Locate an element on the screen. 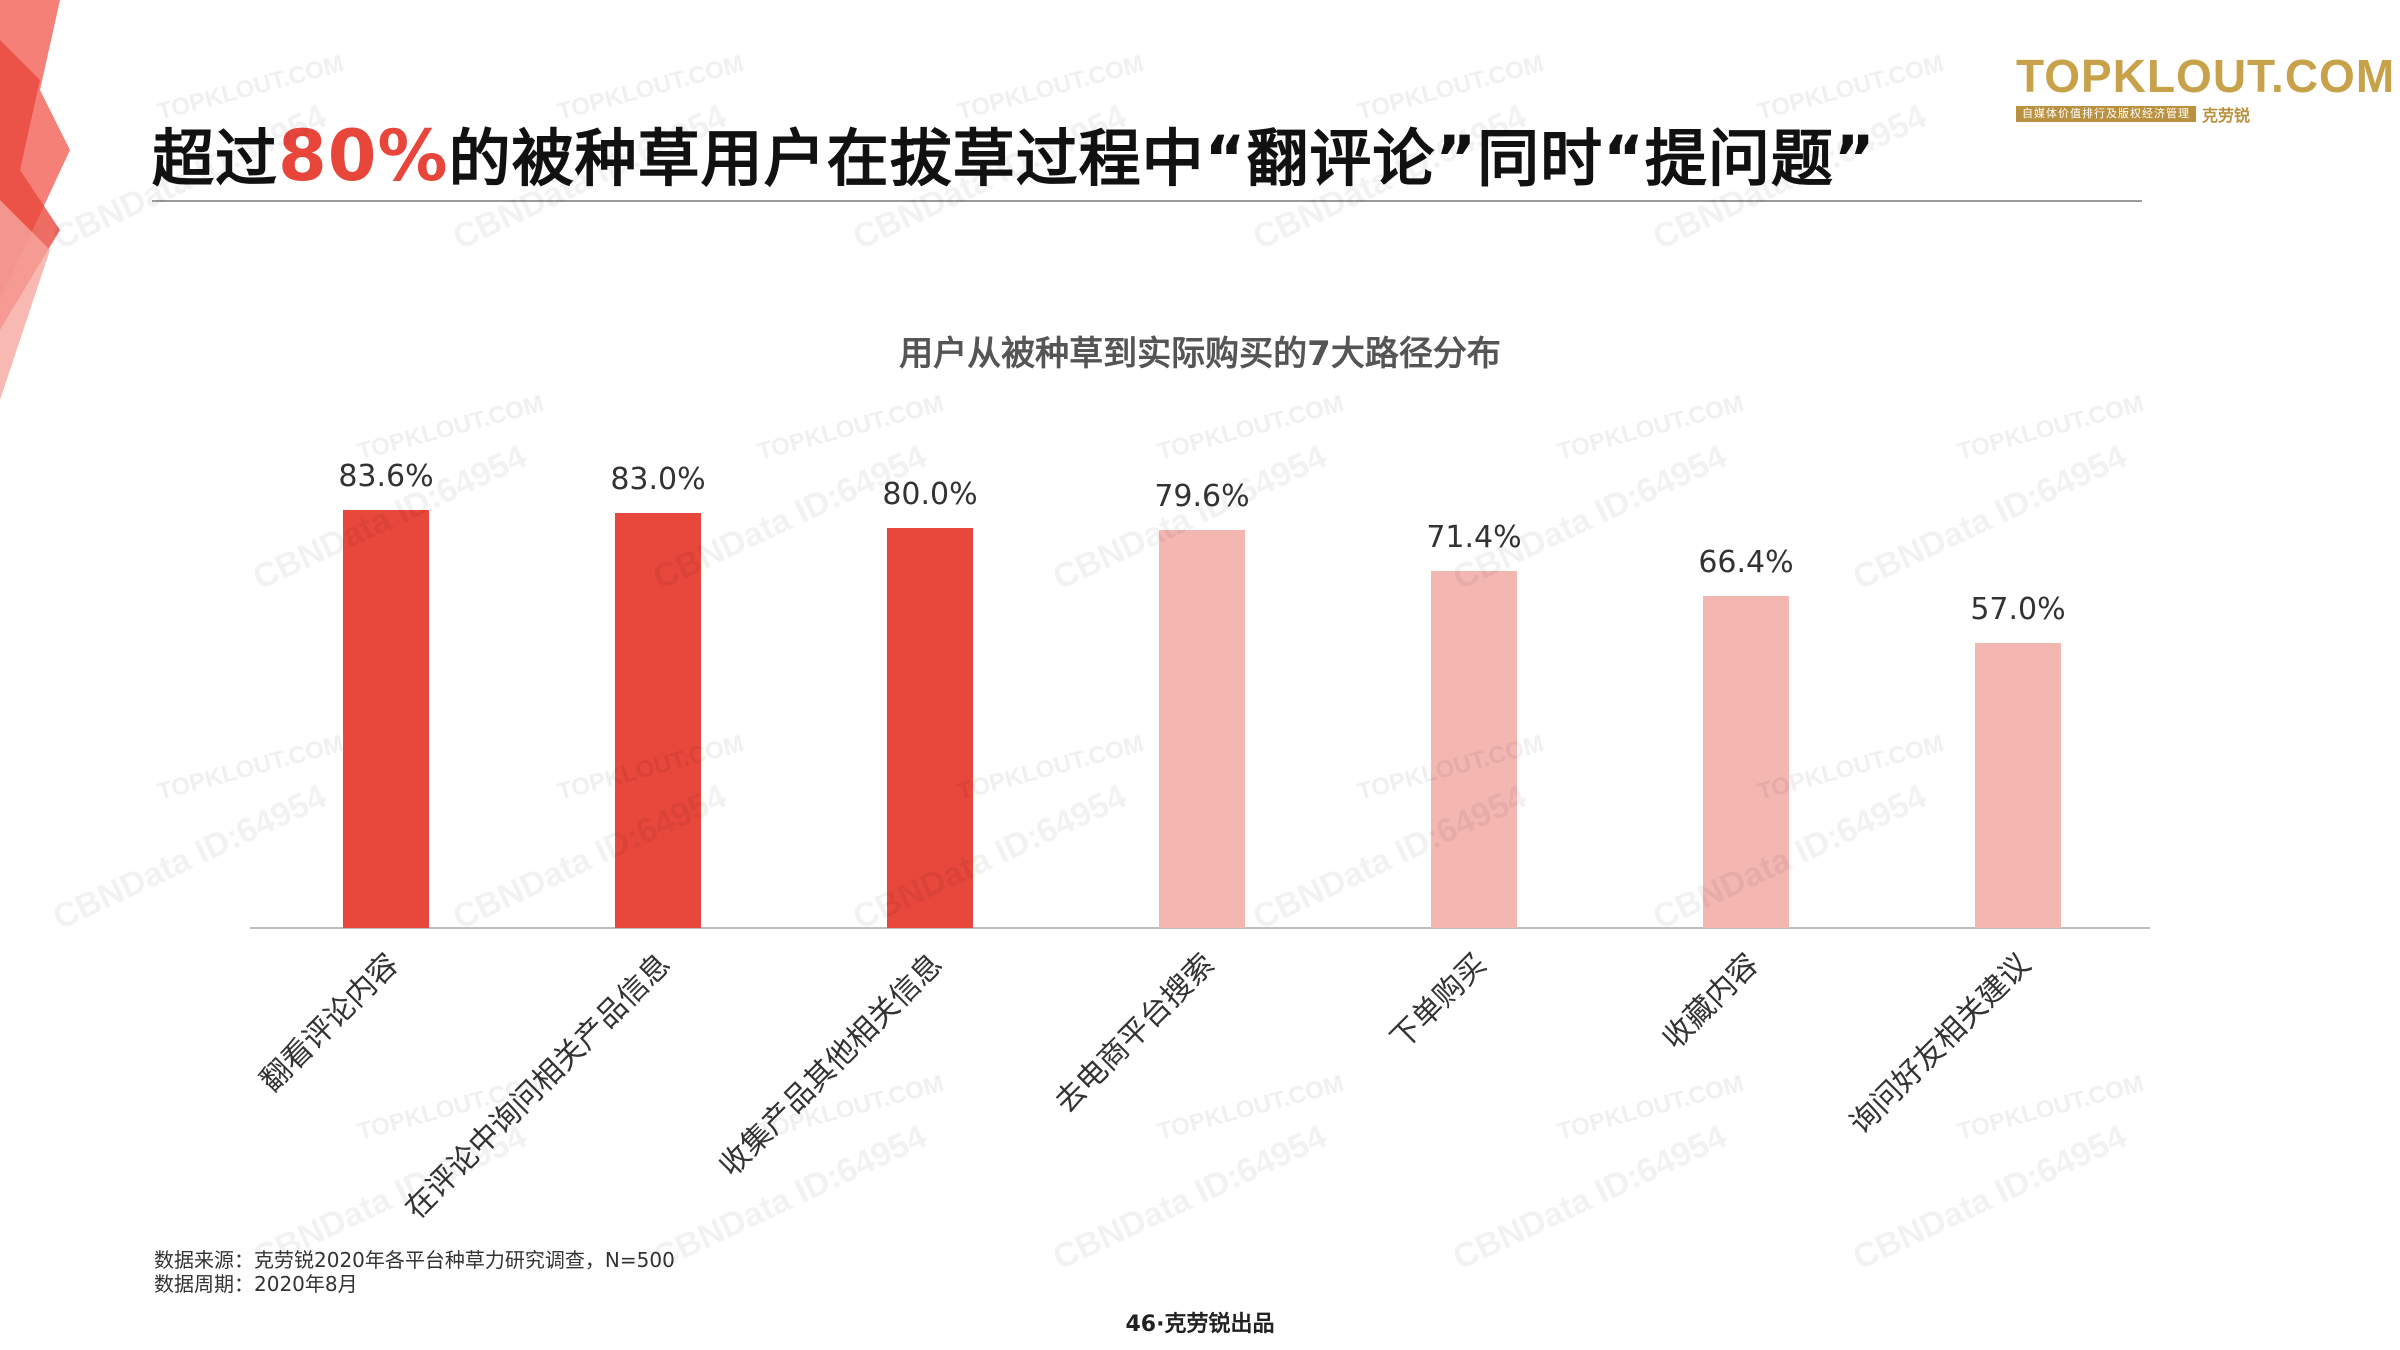 Image resolution: width=2400 pixels, height=1350 pixels. category-label-2: 在评论中询问相关产品信息 is located at coordinates (537, 1086).